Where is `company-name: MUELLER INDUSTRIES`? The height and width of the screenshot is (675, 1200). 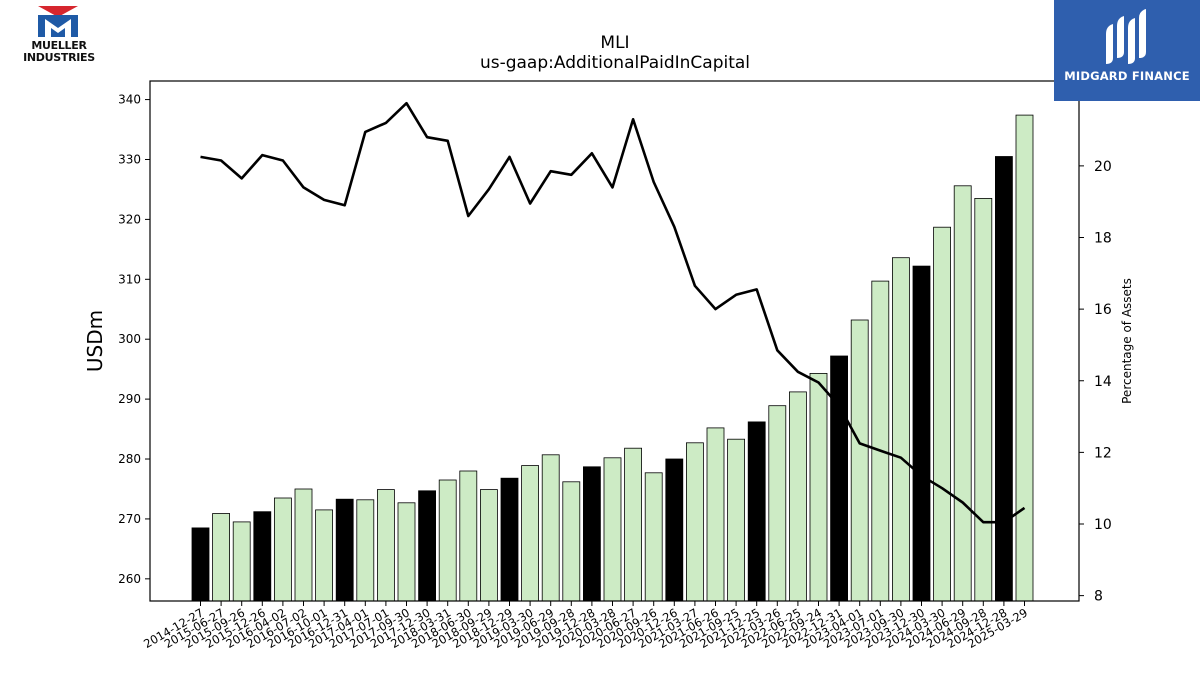 company-name: MUELLER INDUSTRIES is located at coordinates (59, 52).